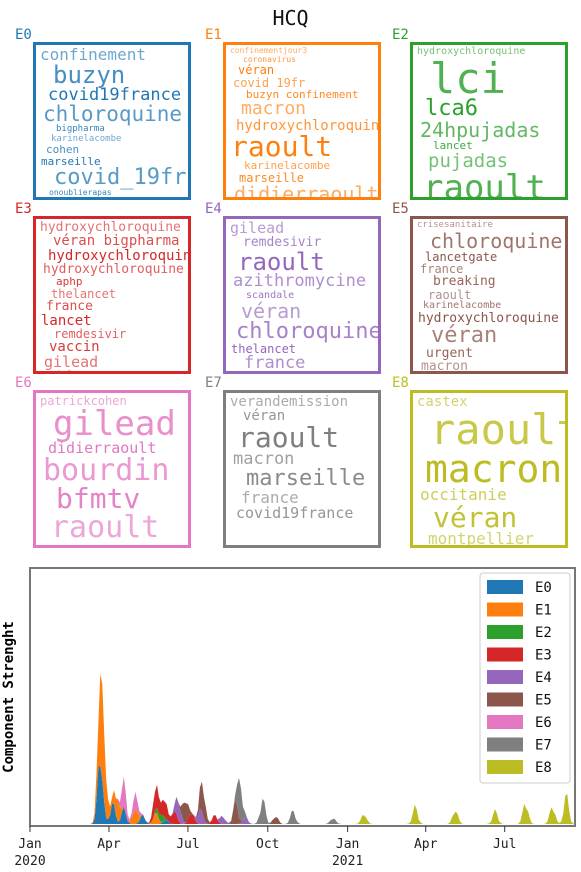 Image resolution: width=581 pixels, height=872 pixels. I want to click on panel-label-e5: E5, so click(400, 209).